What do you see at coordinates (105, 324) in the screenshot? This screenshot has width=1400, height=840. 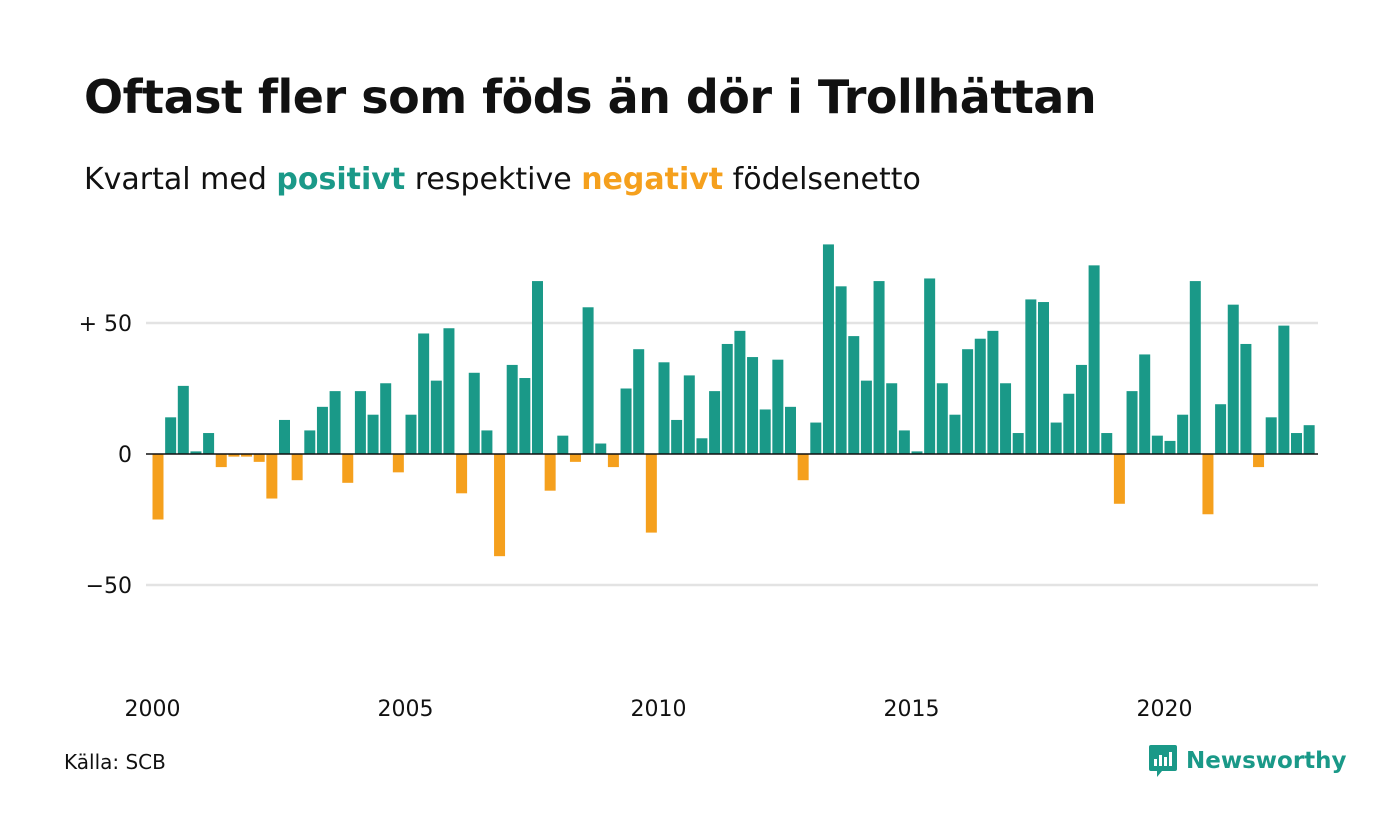 I see `y-tick-label: + 50` at bounding box center [105, 324].